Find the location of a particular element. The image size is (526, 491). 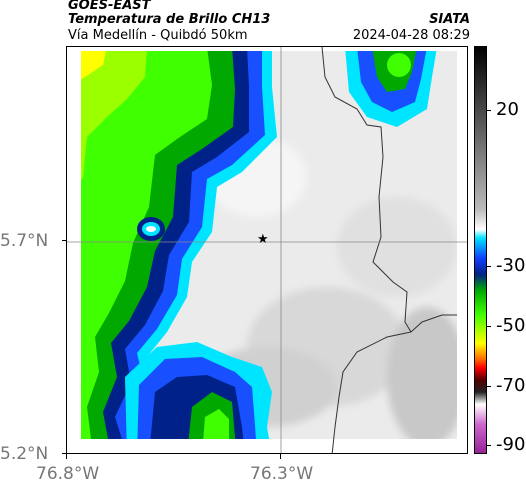

bottom-margin is located at coordinates (267, 446).